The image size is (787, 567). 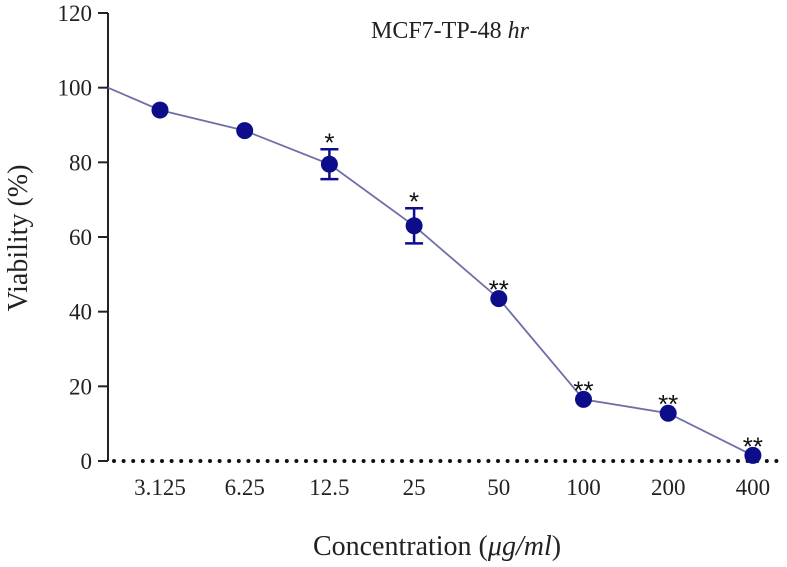 I want to click on significance-marker-400: **, so click(x=753, y=446).